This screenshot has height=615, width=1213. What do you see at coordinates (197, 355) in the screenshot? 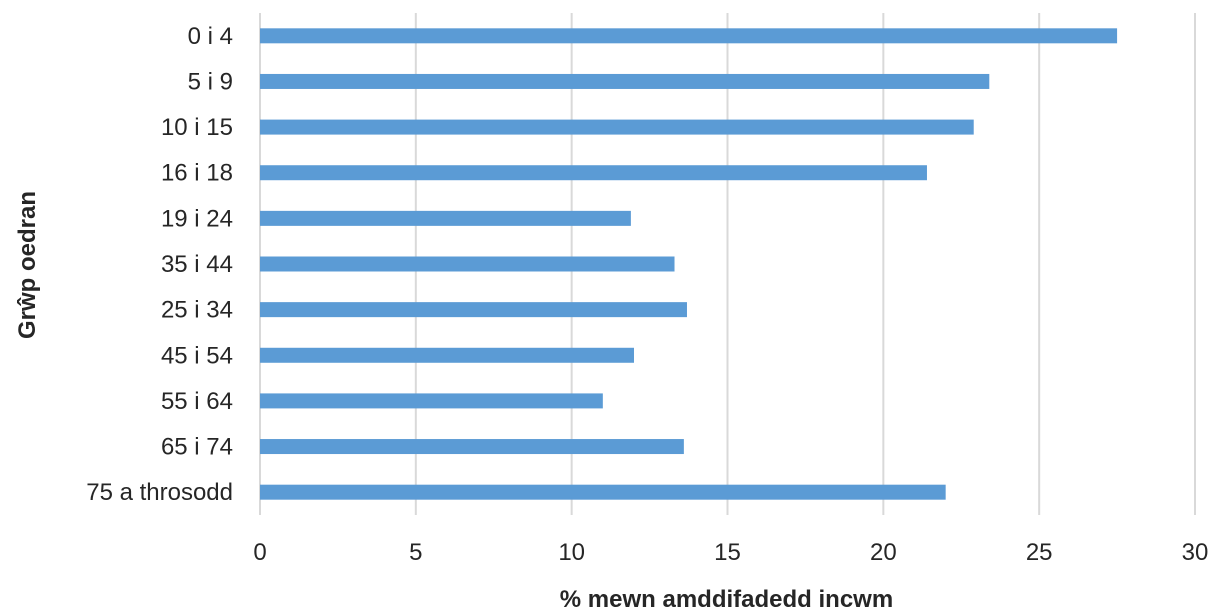
I see `category-label: 45 i 54` at bounding box center [197, 355].